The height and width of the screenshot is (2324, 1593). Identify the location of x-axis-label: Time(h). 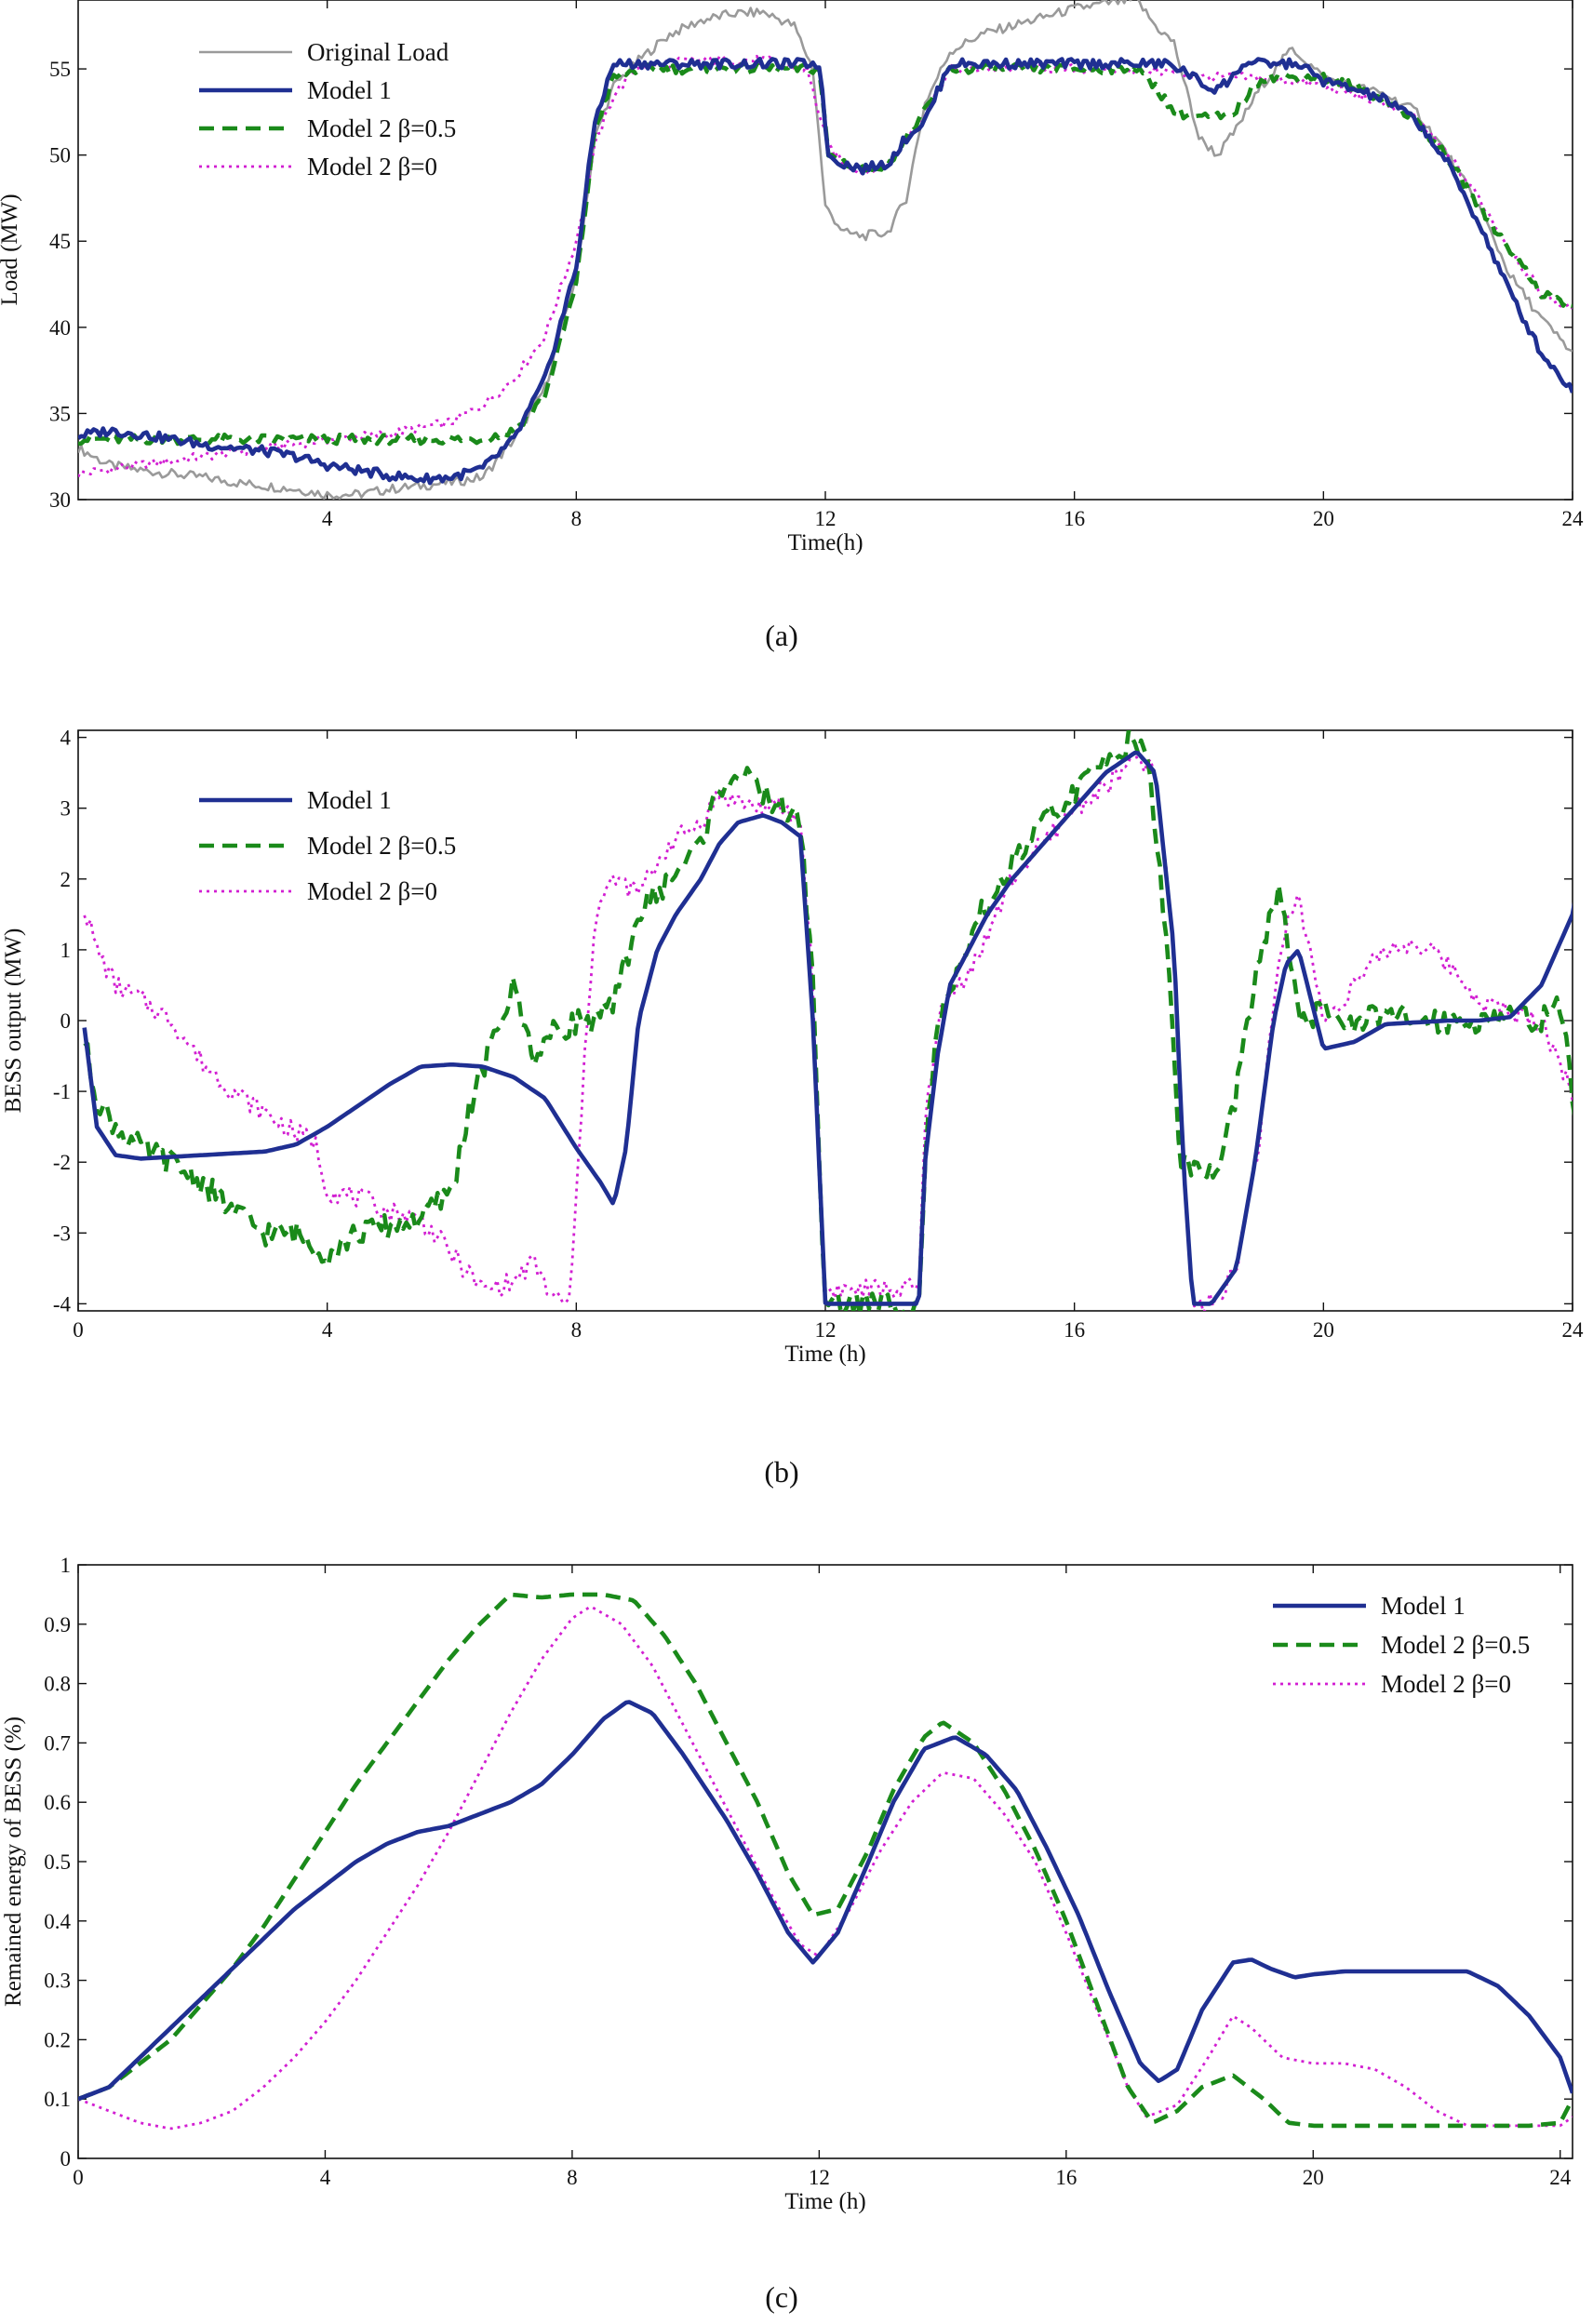
(825, 542).